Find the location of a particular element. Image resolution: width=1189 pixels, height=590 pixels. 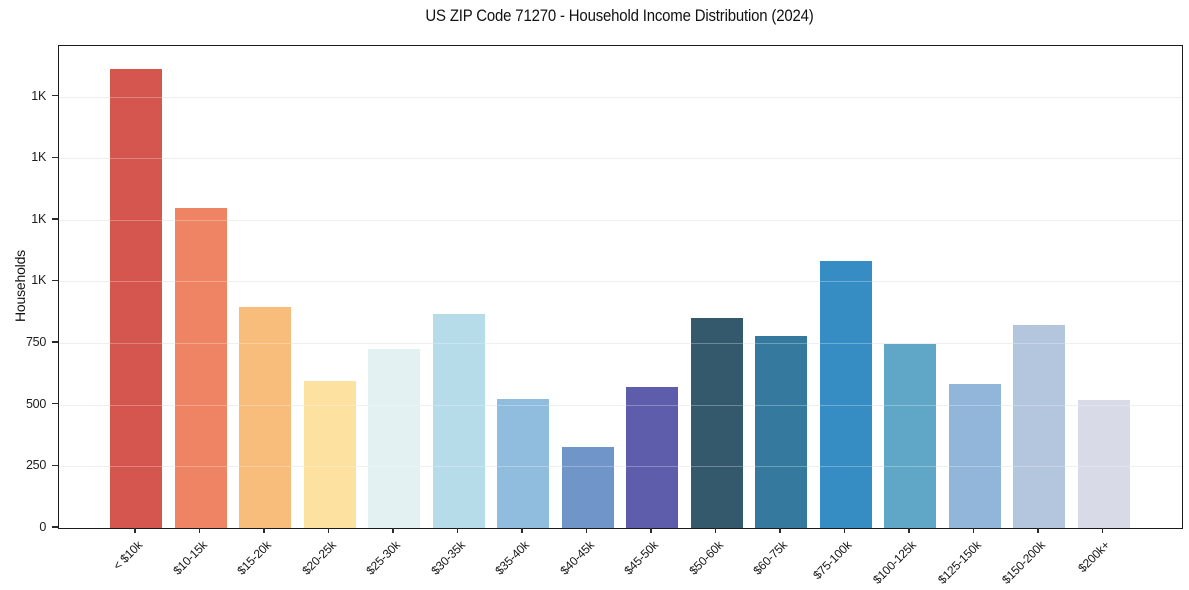

bar-$75-100k is located at coordinates (845, 394).